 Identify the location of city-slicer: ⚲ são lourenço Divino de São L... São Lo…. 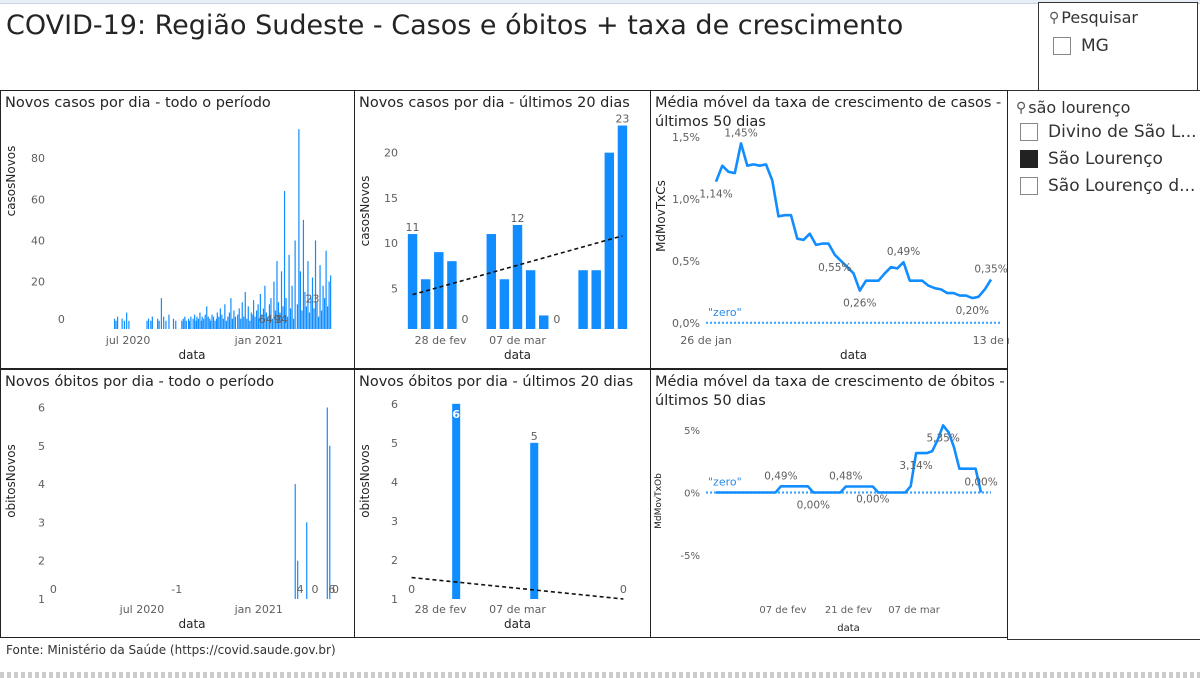
(1103, 365).